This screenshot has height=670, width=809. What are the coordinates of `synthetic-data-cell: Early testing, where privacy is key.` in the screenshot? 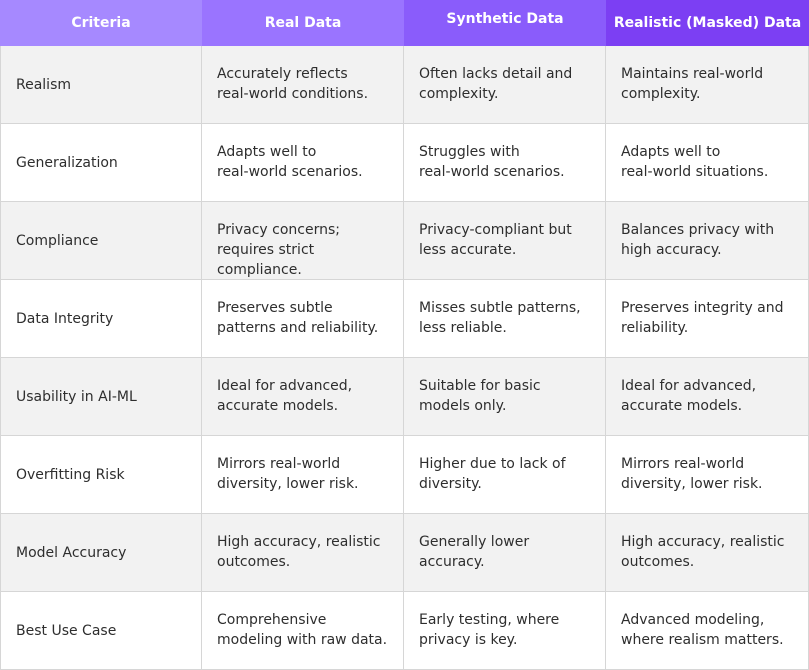 It's located at (505, 631).